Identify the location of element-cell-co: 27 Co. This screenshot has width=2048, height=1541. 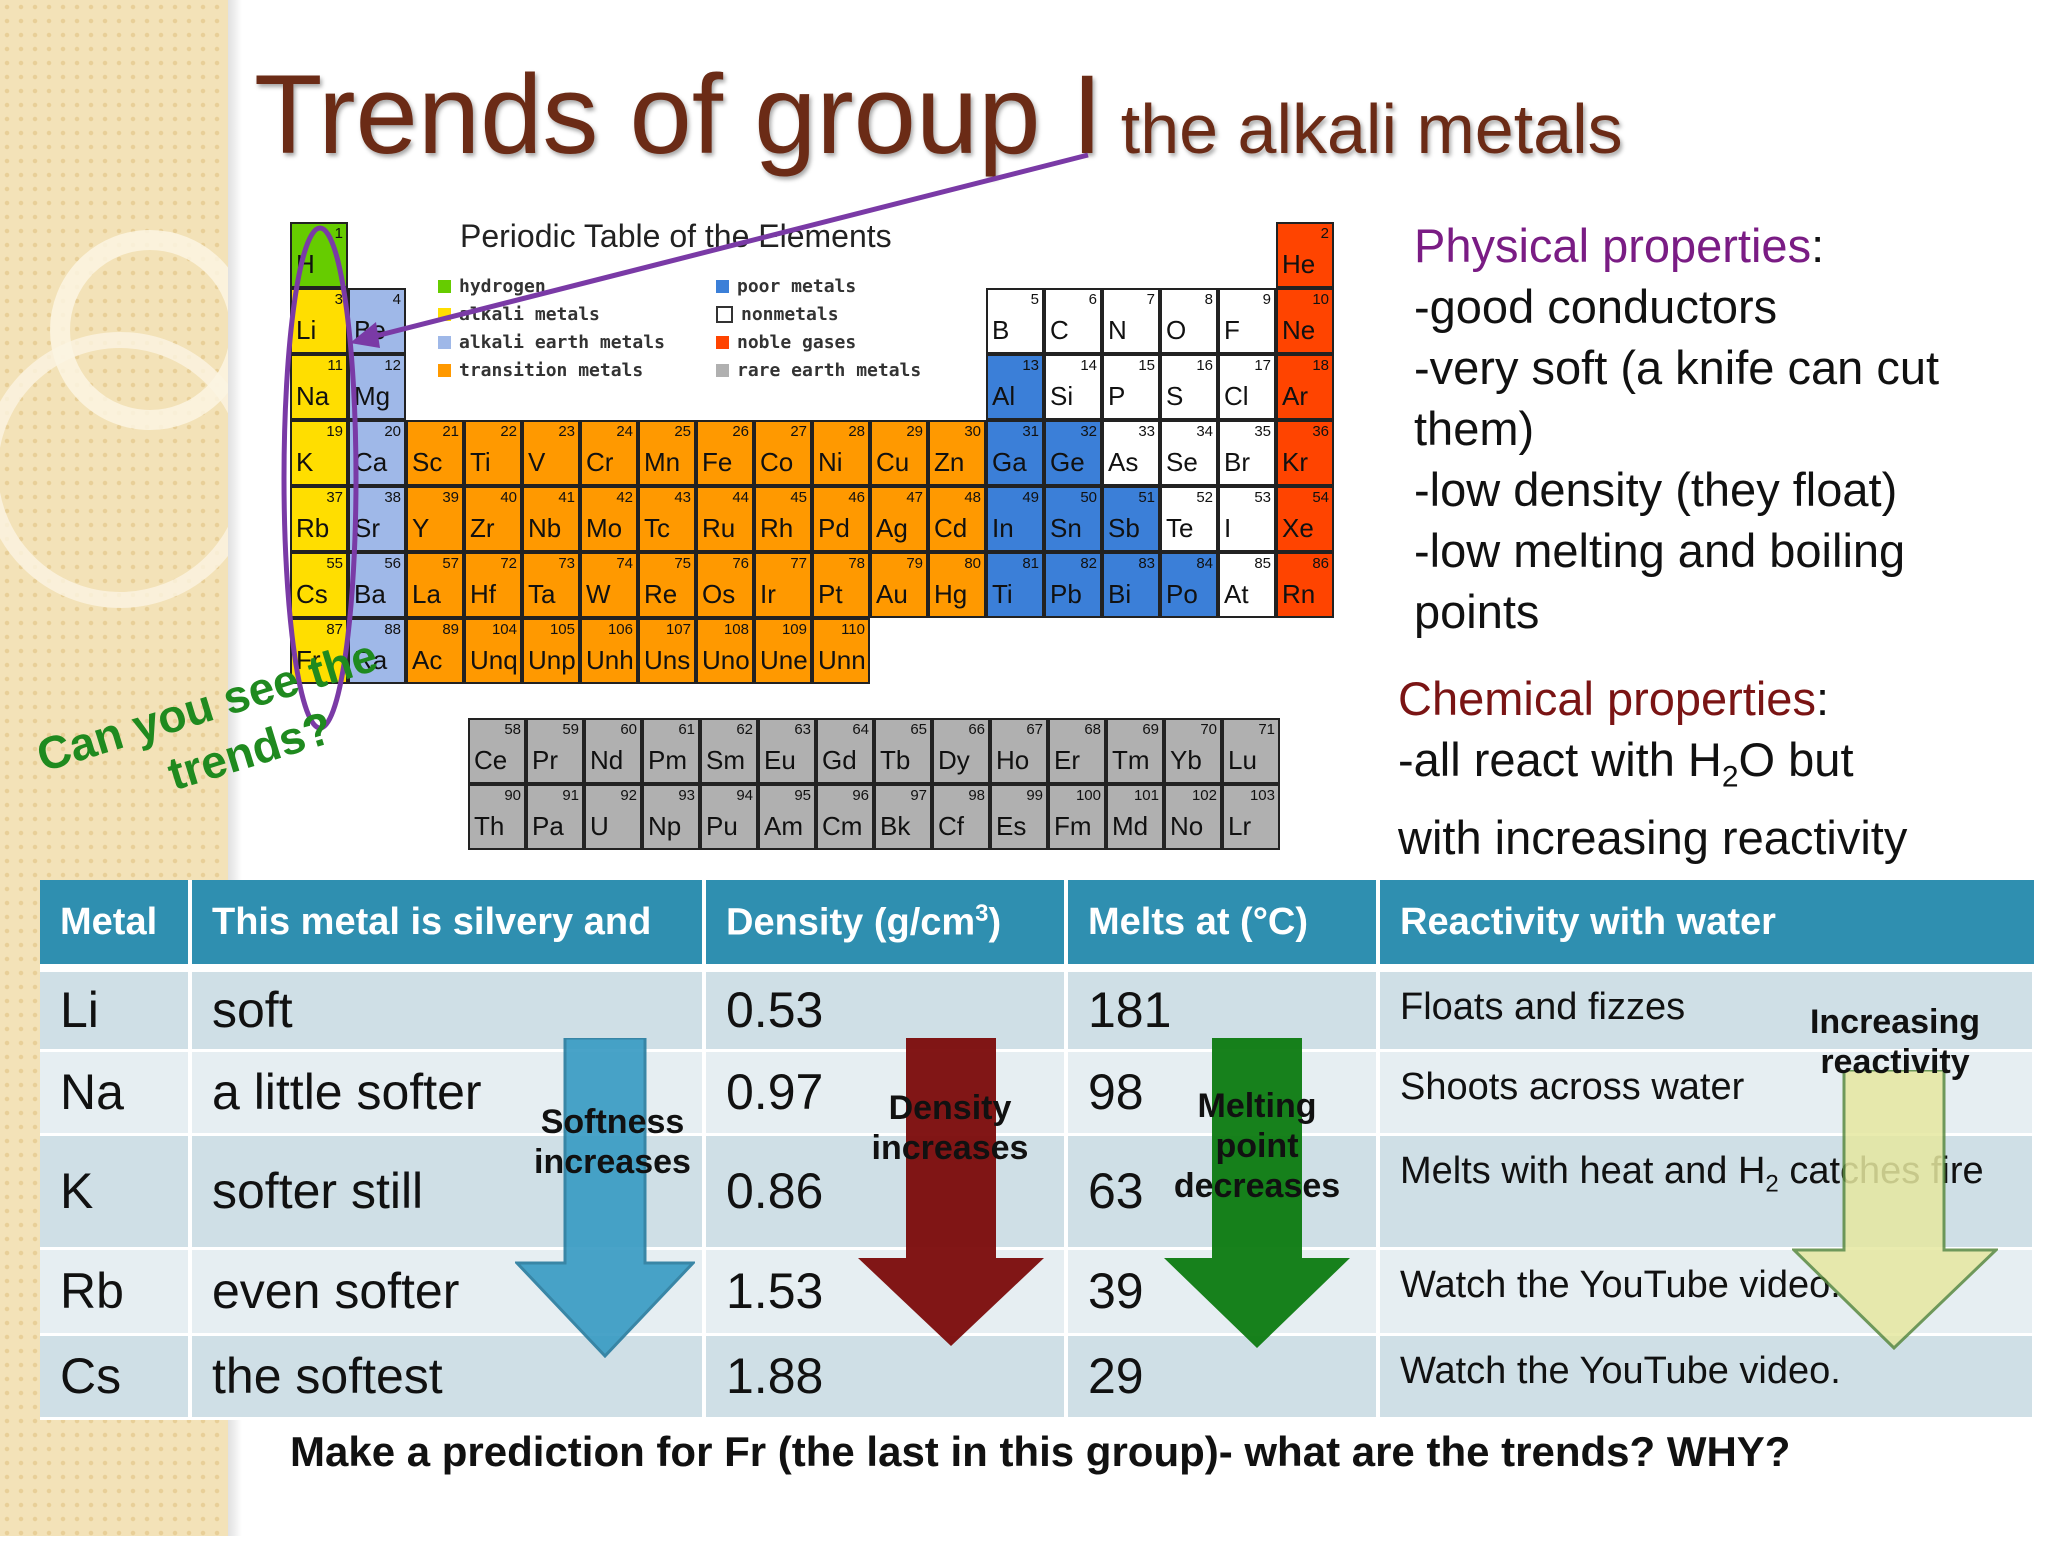
(783, 453).